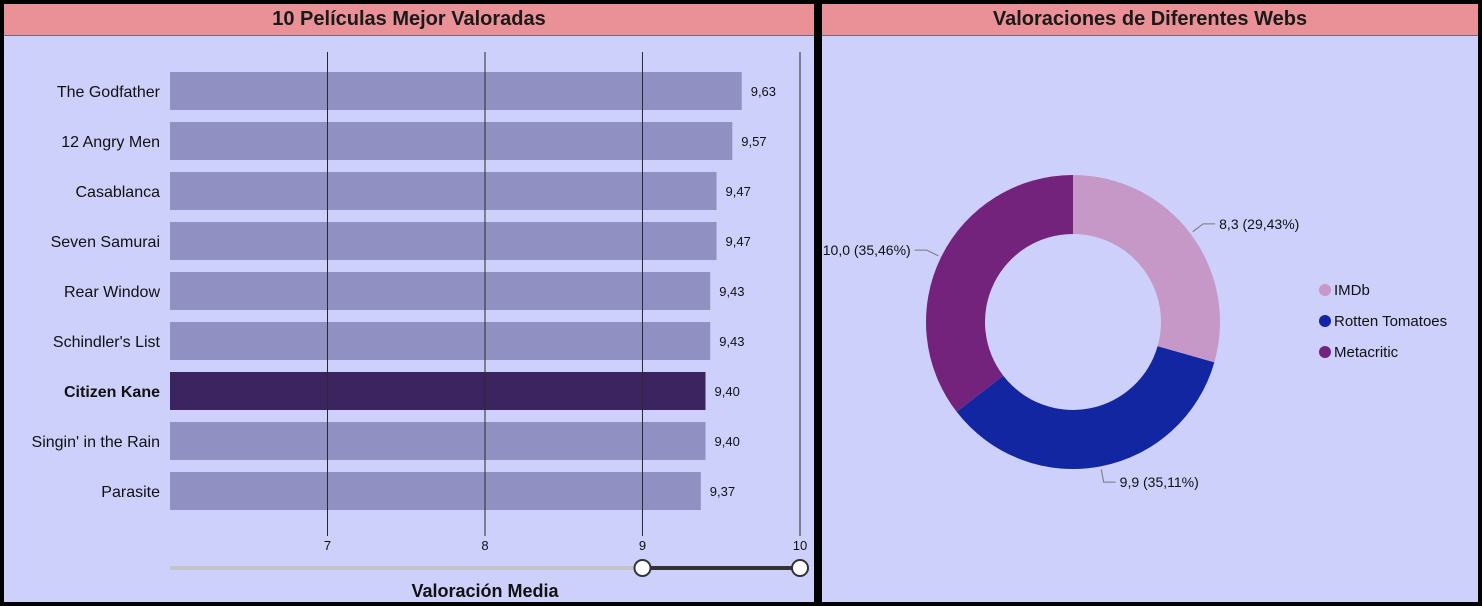 The image size is (1482, 606). Describe the element at coordinates (867, 250) in the screenshot. I see `slice-label: 10,0 (35,46%)` at that location.